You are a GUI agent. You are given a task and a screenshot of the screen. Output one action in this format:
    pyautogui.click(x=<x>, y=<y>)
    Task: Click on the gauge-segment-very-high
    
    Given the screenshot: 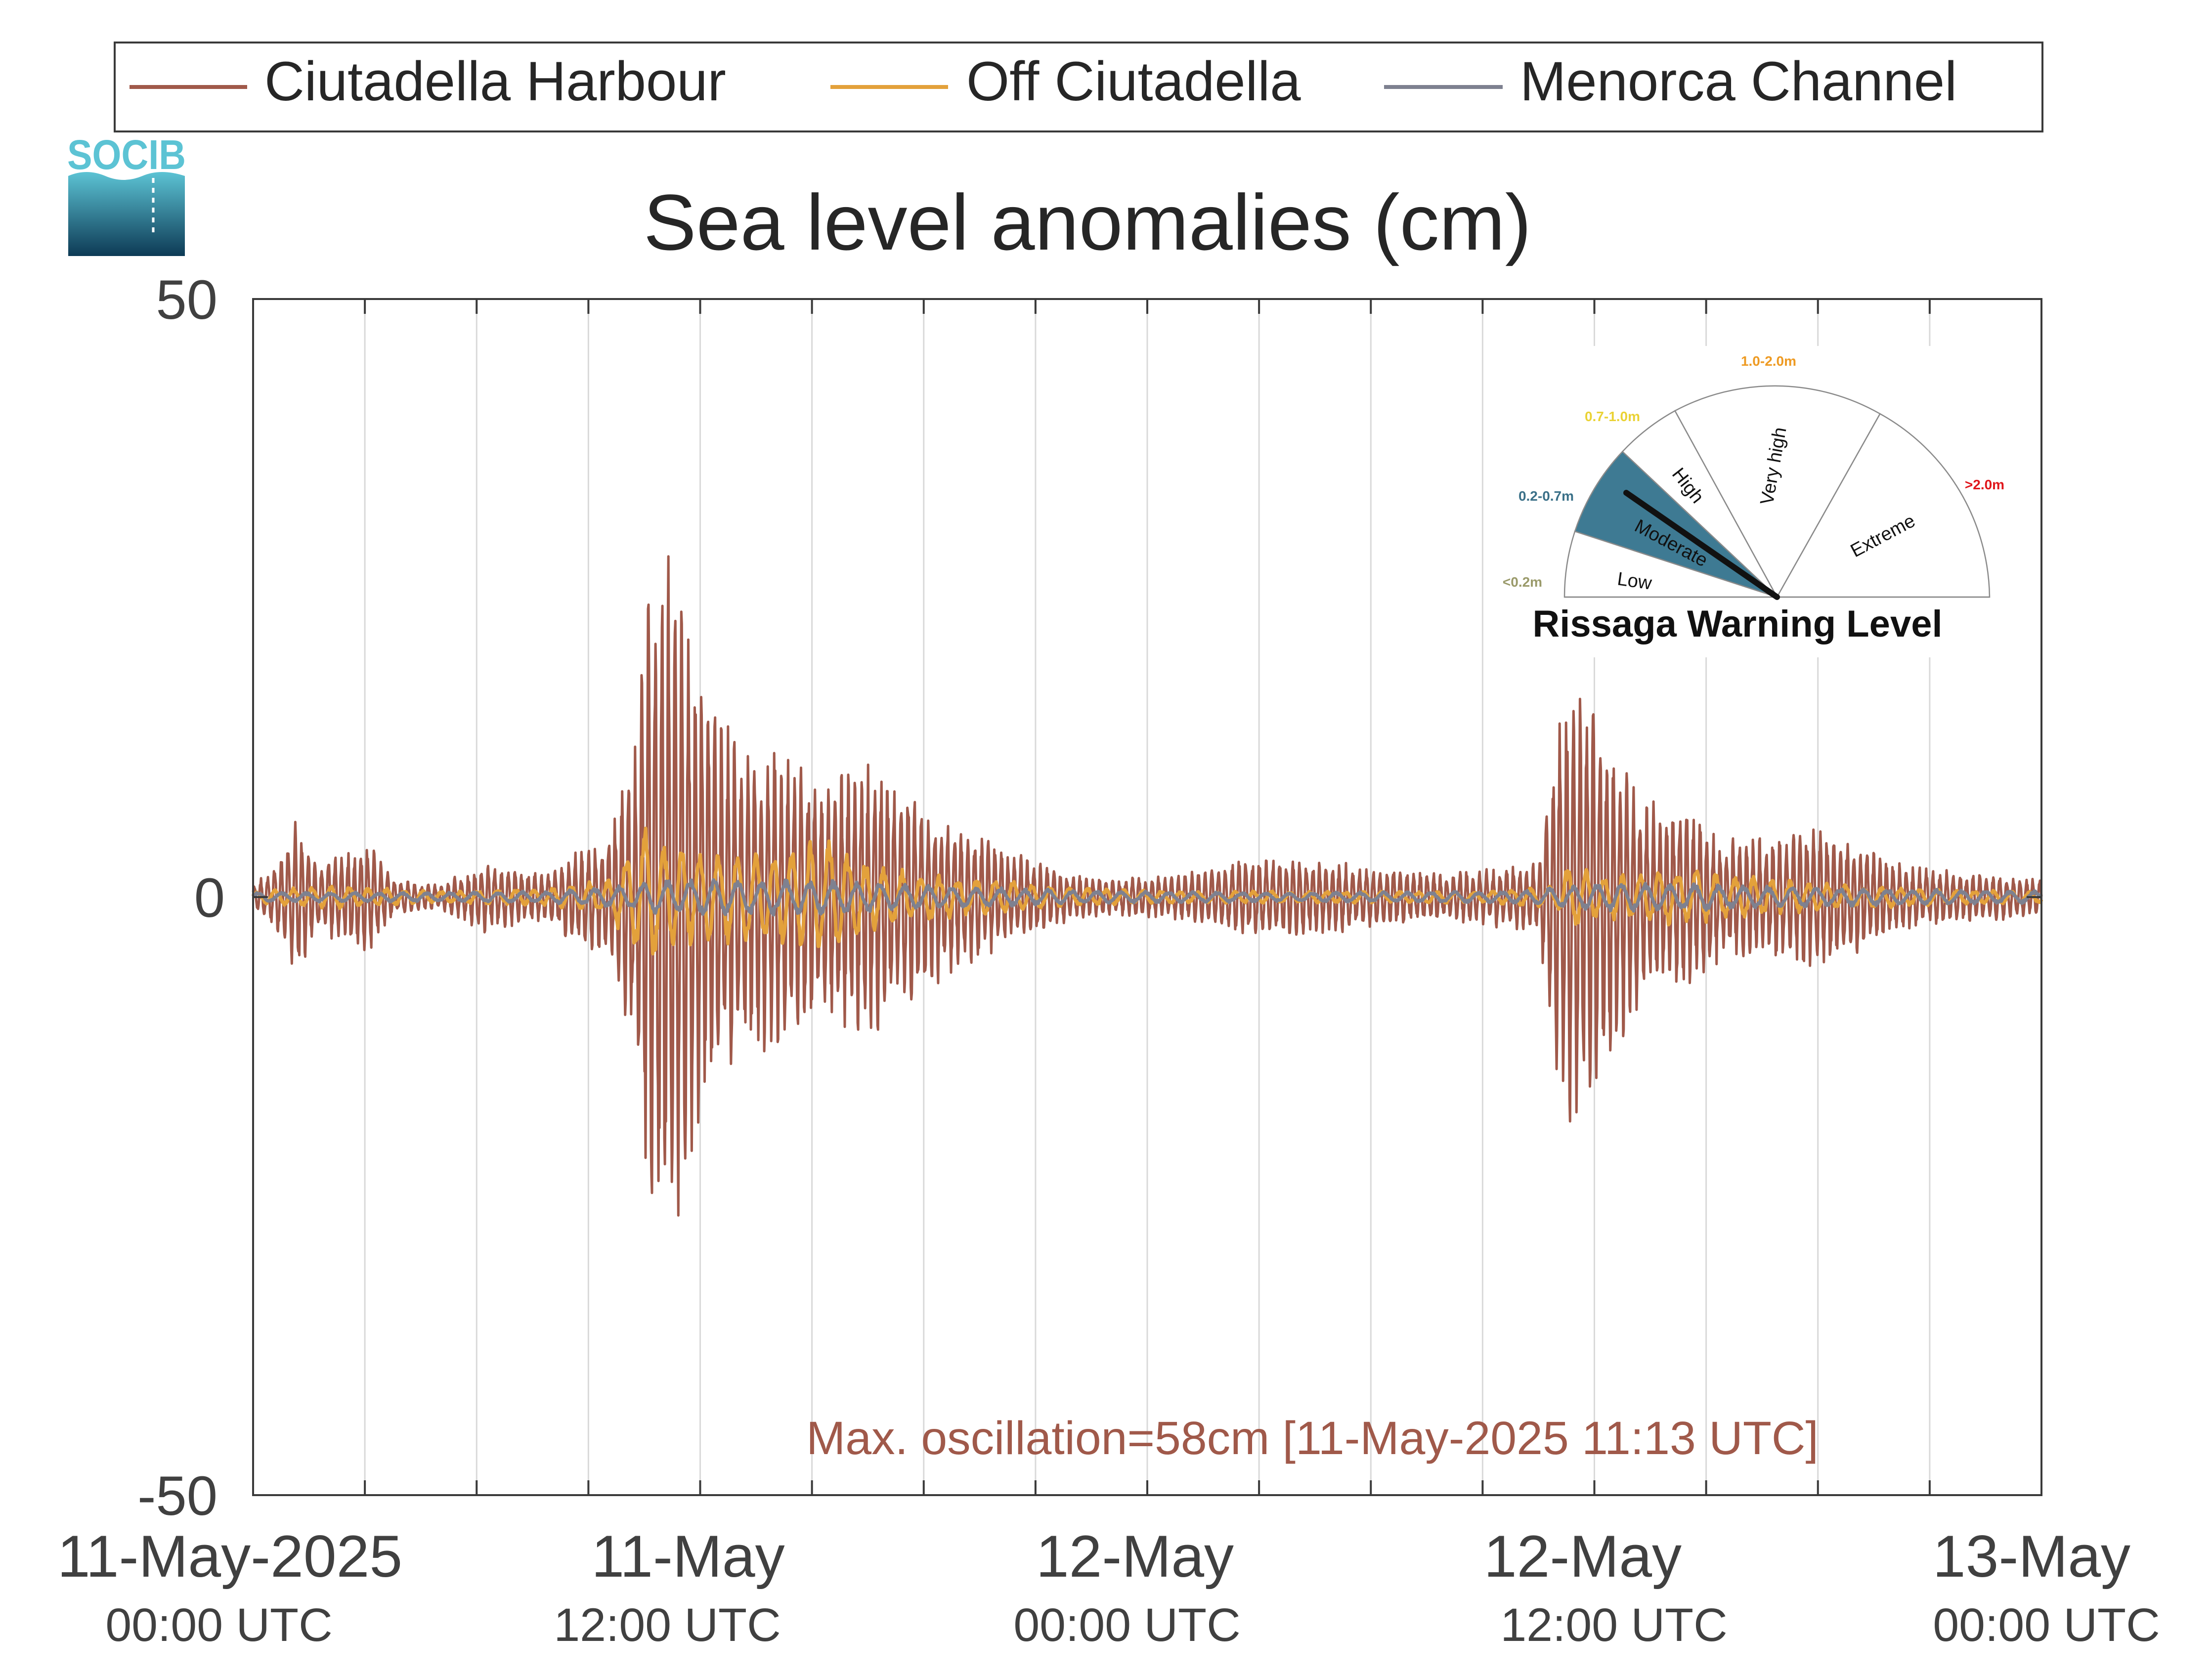 What is the action you would take?
    pyautogui.click(x=1777, y=492)
    